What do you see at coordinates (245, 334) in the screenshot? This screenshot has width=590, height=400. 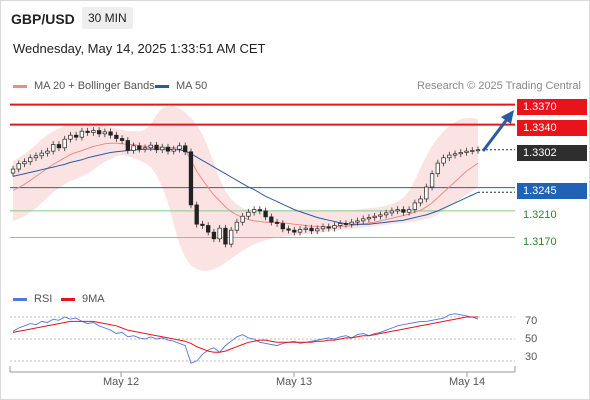 I see `rsi-9ma-line` at bounding box center [245, 334].